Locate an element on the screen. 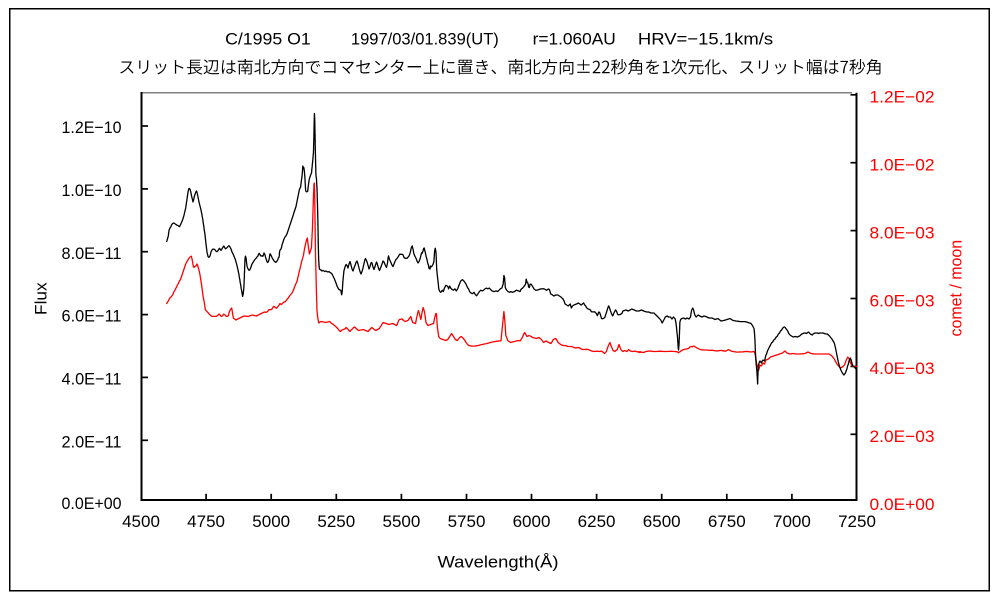  svg-text: 1.2E−02 is located at coordinates (902, 97).